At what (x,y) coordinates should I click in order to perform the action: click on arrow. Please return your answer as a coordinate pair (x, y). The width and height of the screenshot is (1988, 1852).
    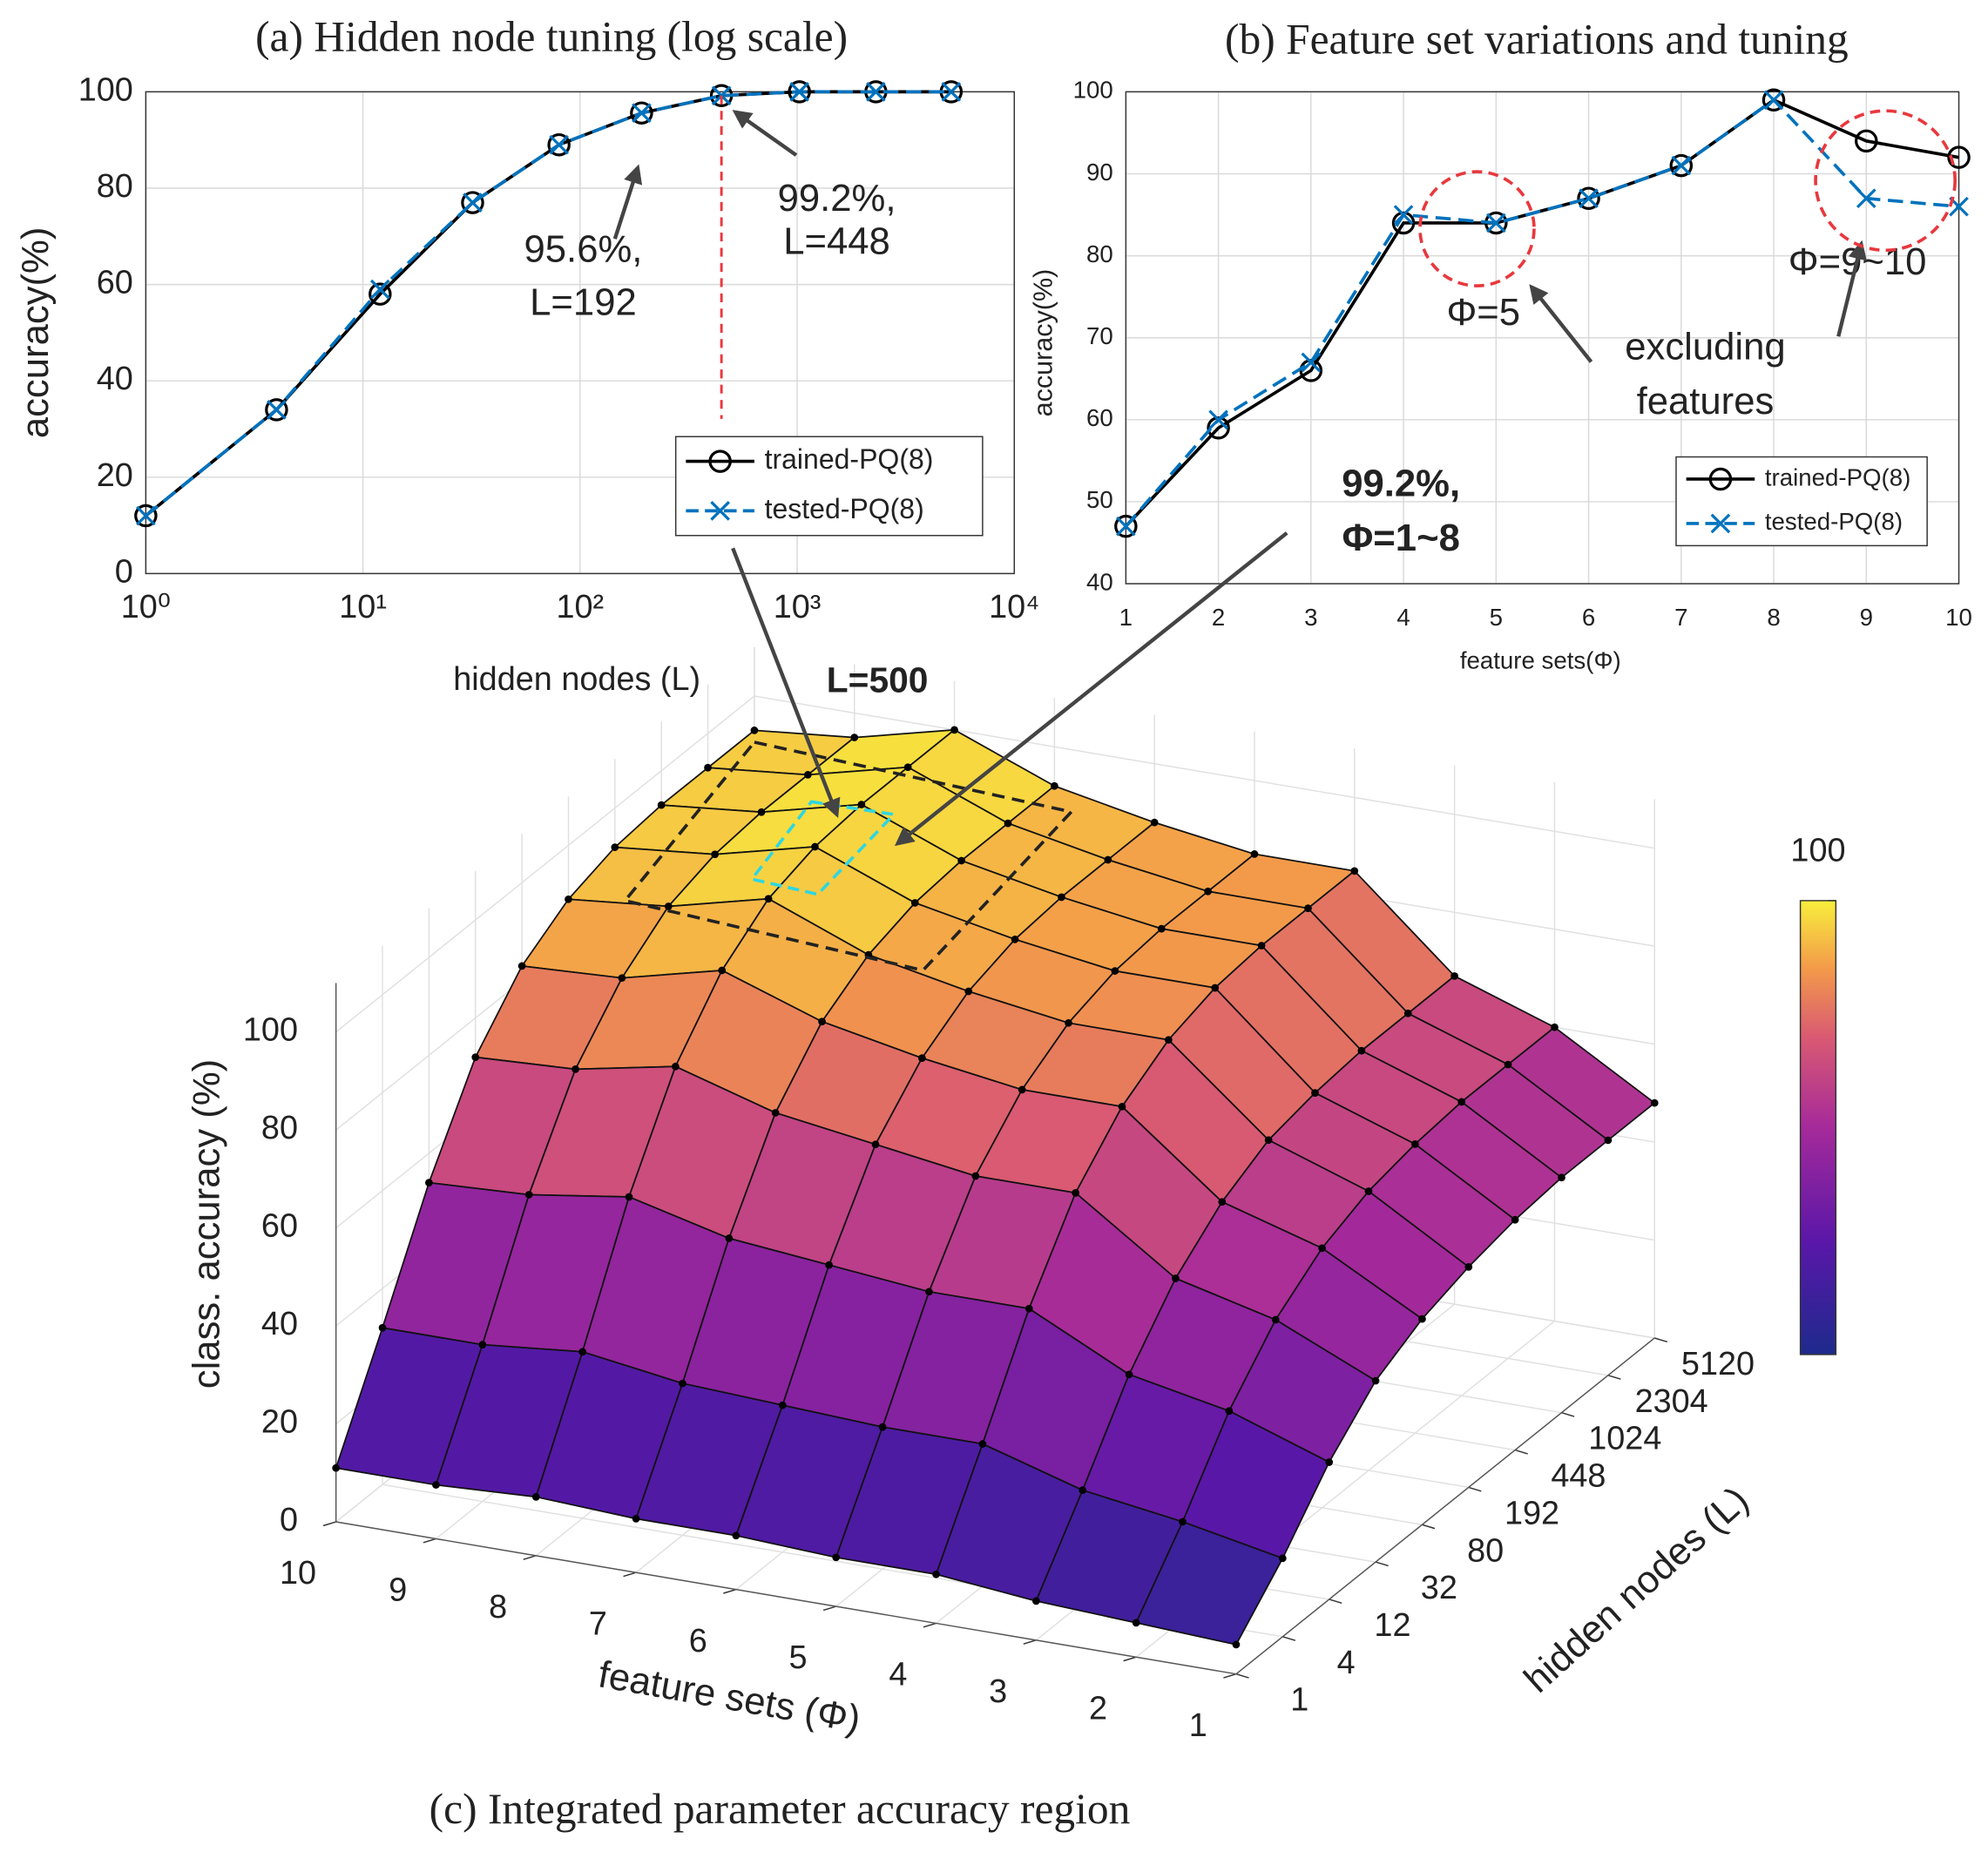
    Looking at the image, I should click on (1851, 288).